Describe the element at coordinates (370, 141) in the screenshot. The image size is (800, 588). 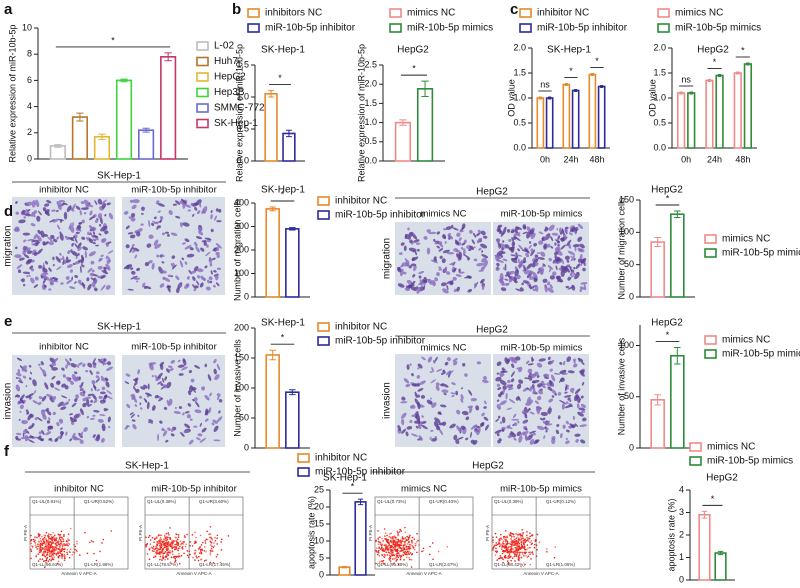
I see `y-tick-label: 0.5` at that location.